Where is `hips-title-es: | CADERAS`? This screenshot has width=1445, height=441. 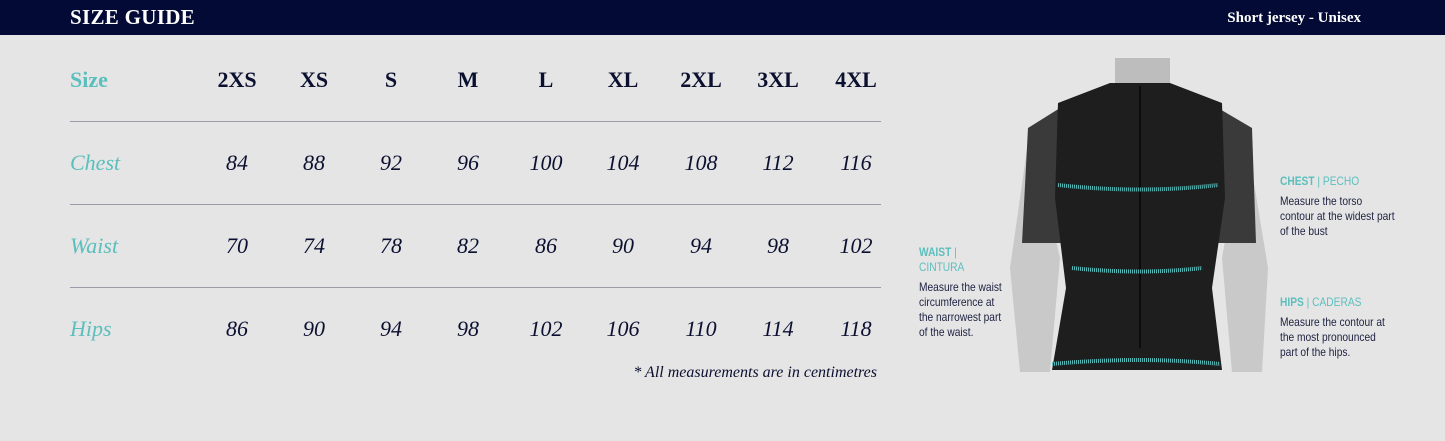 hips-title-es: | CADERAS is located at coordinates (1334, 302).